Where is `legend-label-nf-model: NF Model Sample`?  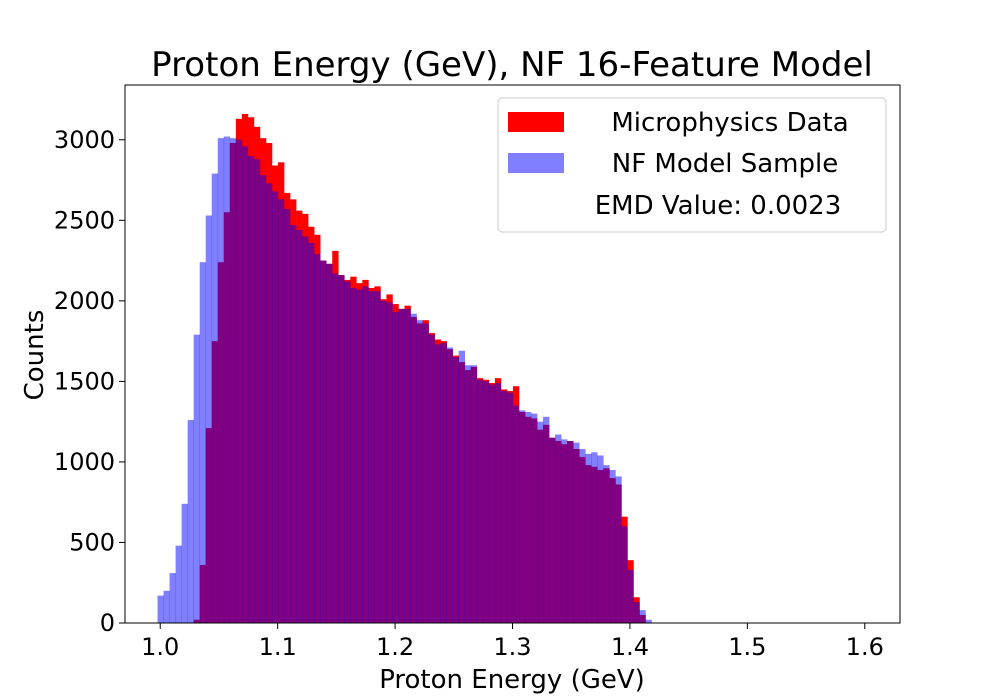 legend-label-nf-model: NF Model Sample is located at coordinates (725, 164).